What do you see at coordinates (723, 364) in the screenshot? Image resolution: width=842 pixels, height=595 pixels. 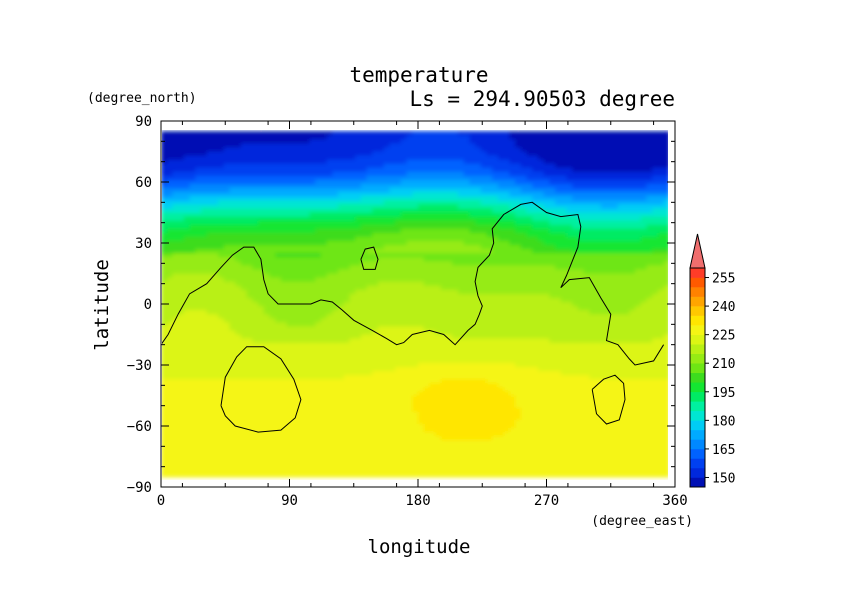 I see `colorbar-label-210: 210` at bounding box center [723, 364].